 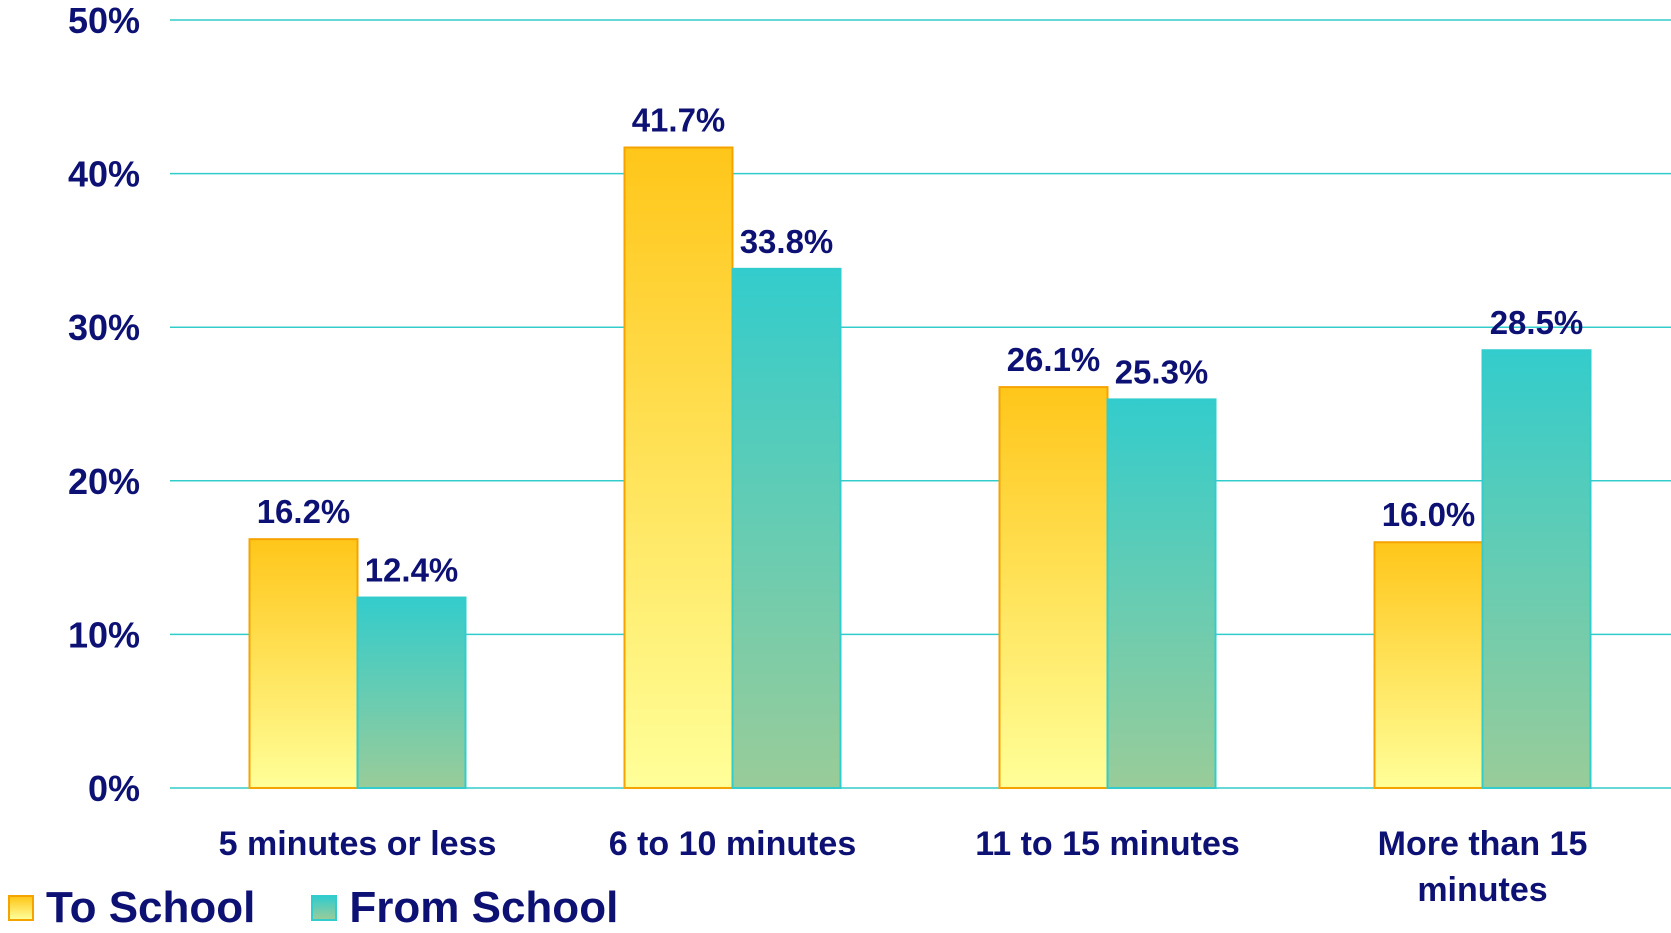 I want to click on x-category-label-line: 11 to 15 minutes, so click(x=1107, y=844).